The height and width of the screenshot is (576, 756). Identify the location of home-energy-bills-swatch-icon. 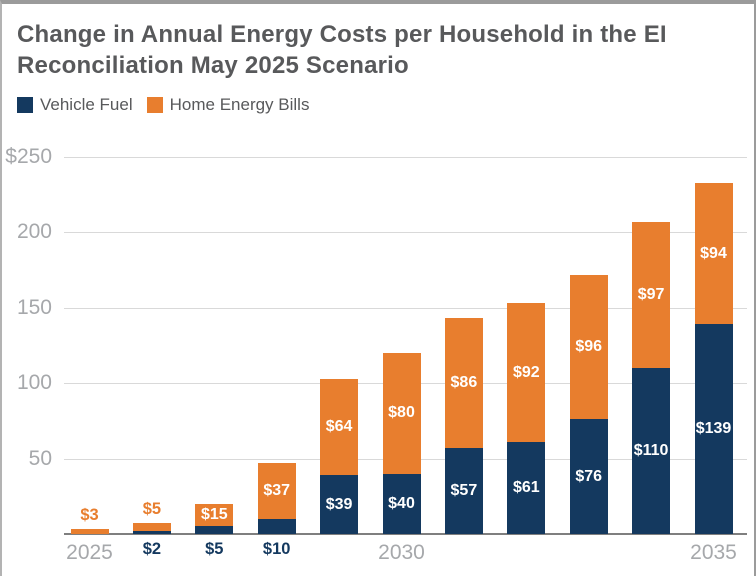
(154, 105).